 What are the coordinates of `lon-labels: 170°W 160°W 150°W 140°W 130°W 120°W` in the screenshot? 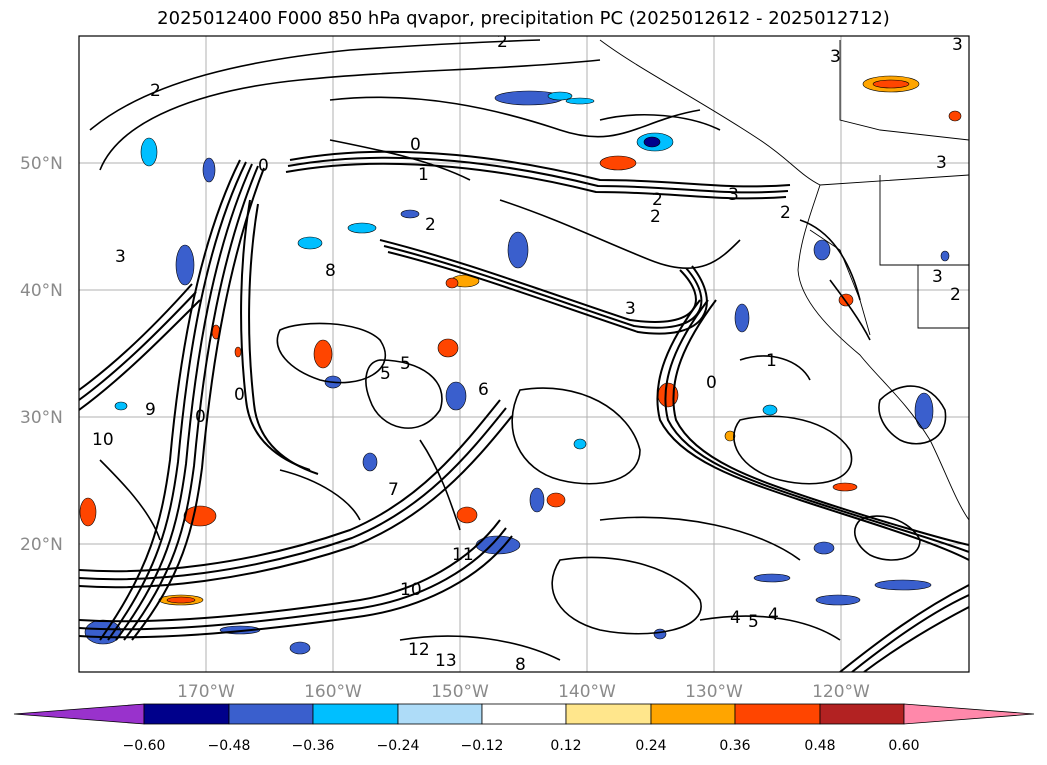 It's located at (523, 692).